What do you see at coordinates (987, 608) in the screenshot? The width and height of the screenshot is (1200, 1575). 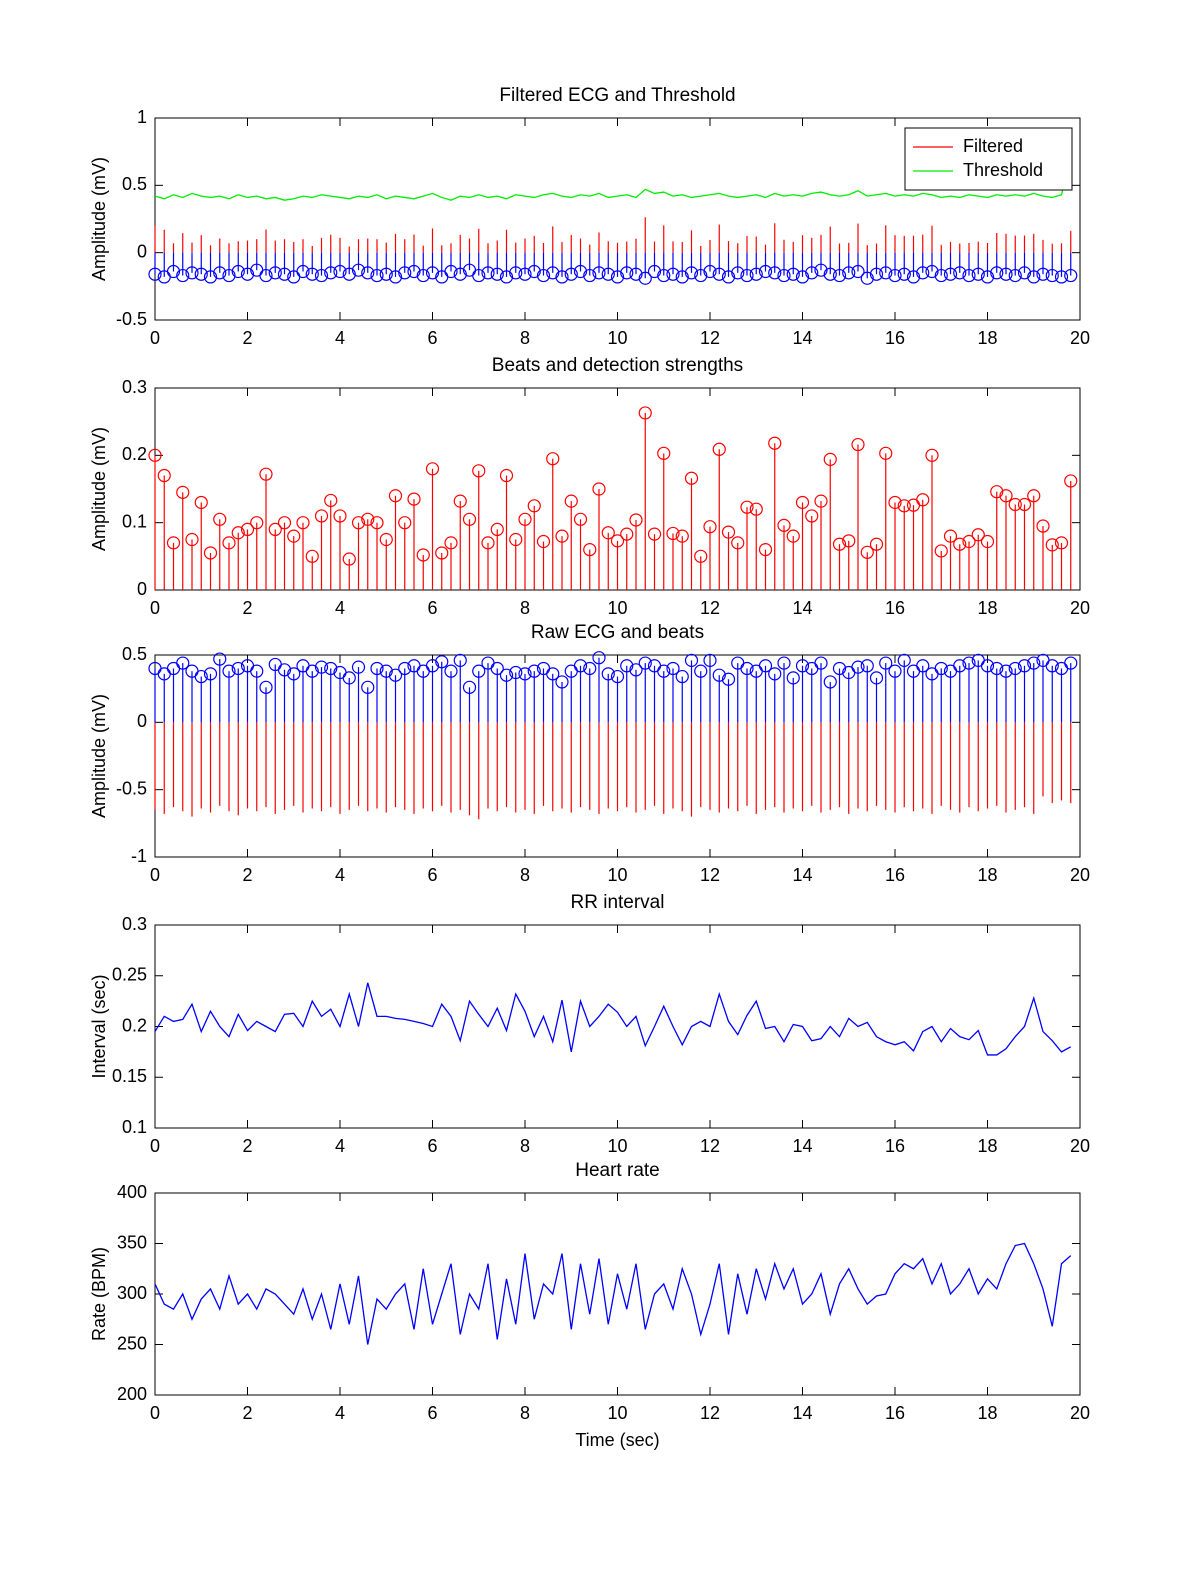 I see `x-tick-label: 18` at bounding box center [987, 608].